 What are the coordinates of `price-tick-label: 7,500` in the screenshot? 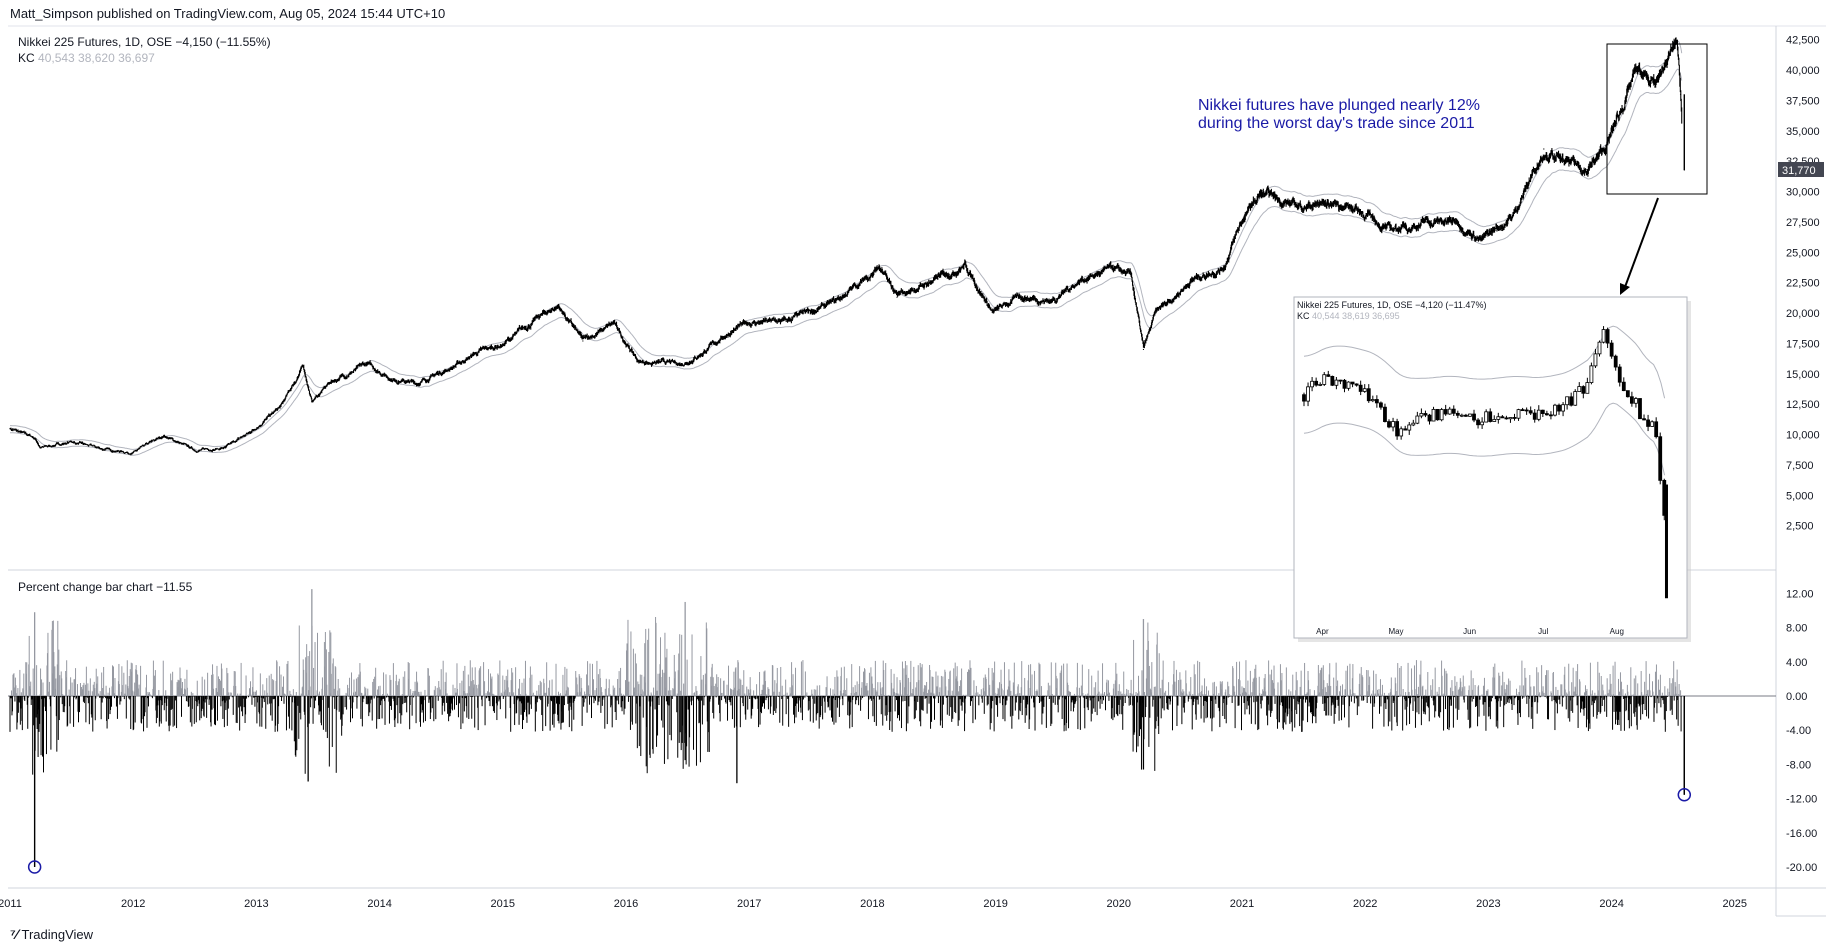 It's located at (1800, 466).